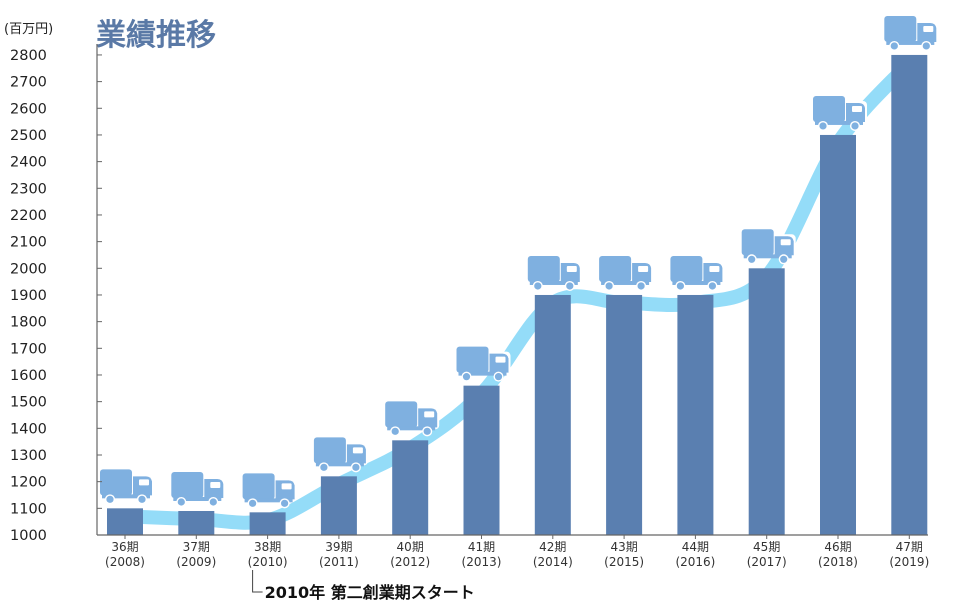  I want to click on x-tick-label-year: (2013), so click(482, 562).